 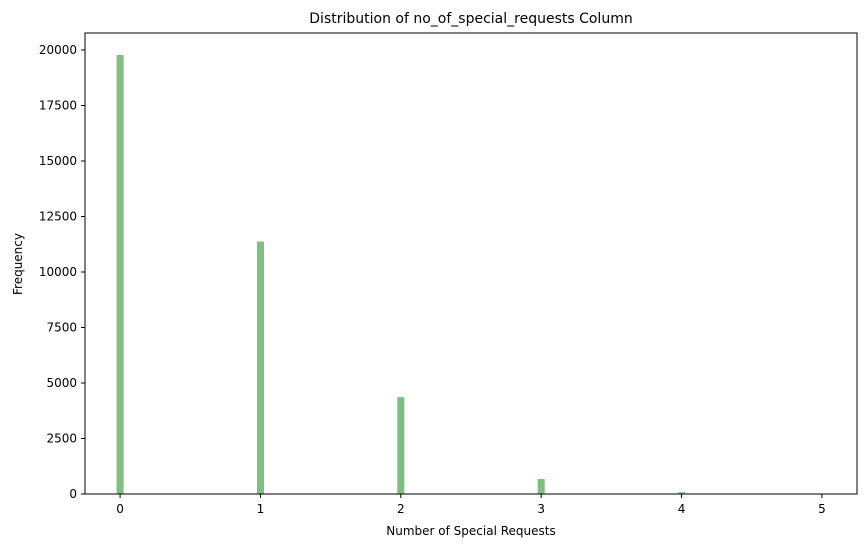 What do you see at coordinates (261, 509) in the screenshot?
I see `x-tick-label: 1` at bounding box center [261, 509].